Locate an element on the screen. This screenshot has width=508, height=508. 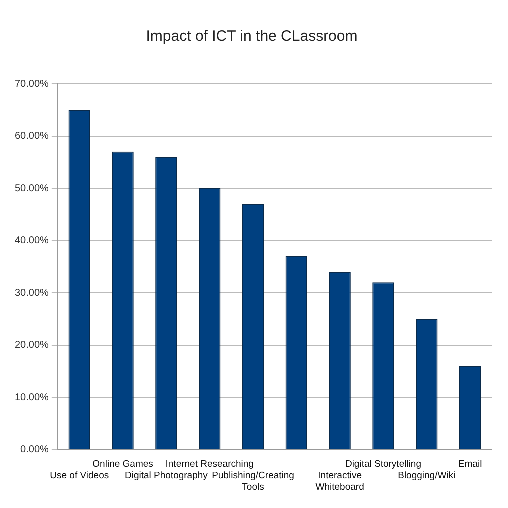
y-tick-label: 40.00% is located at coordinates (32, 241).